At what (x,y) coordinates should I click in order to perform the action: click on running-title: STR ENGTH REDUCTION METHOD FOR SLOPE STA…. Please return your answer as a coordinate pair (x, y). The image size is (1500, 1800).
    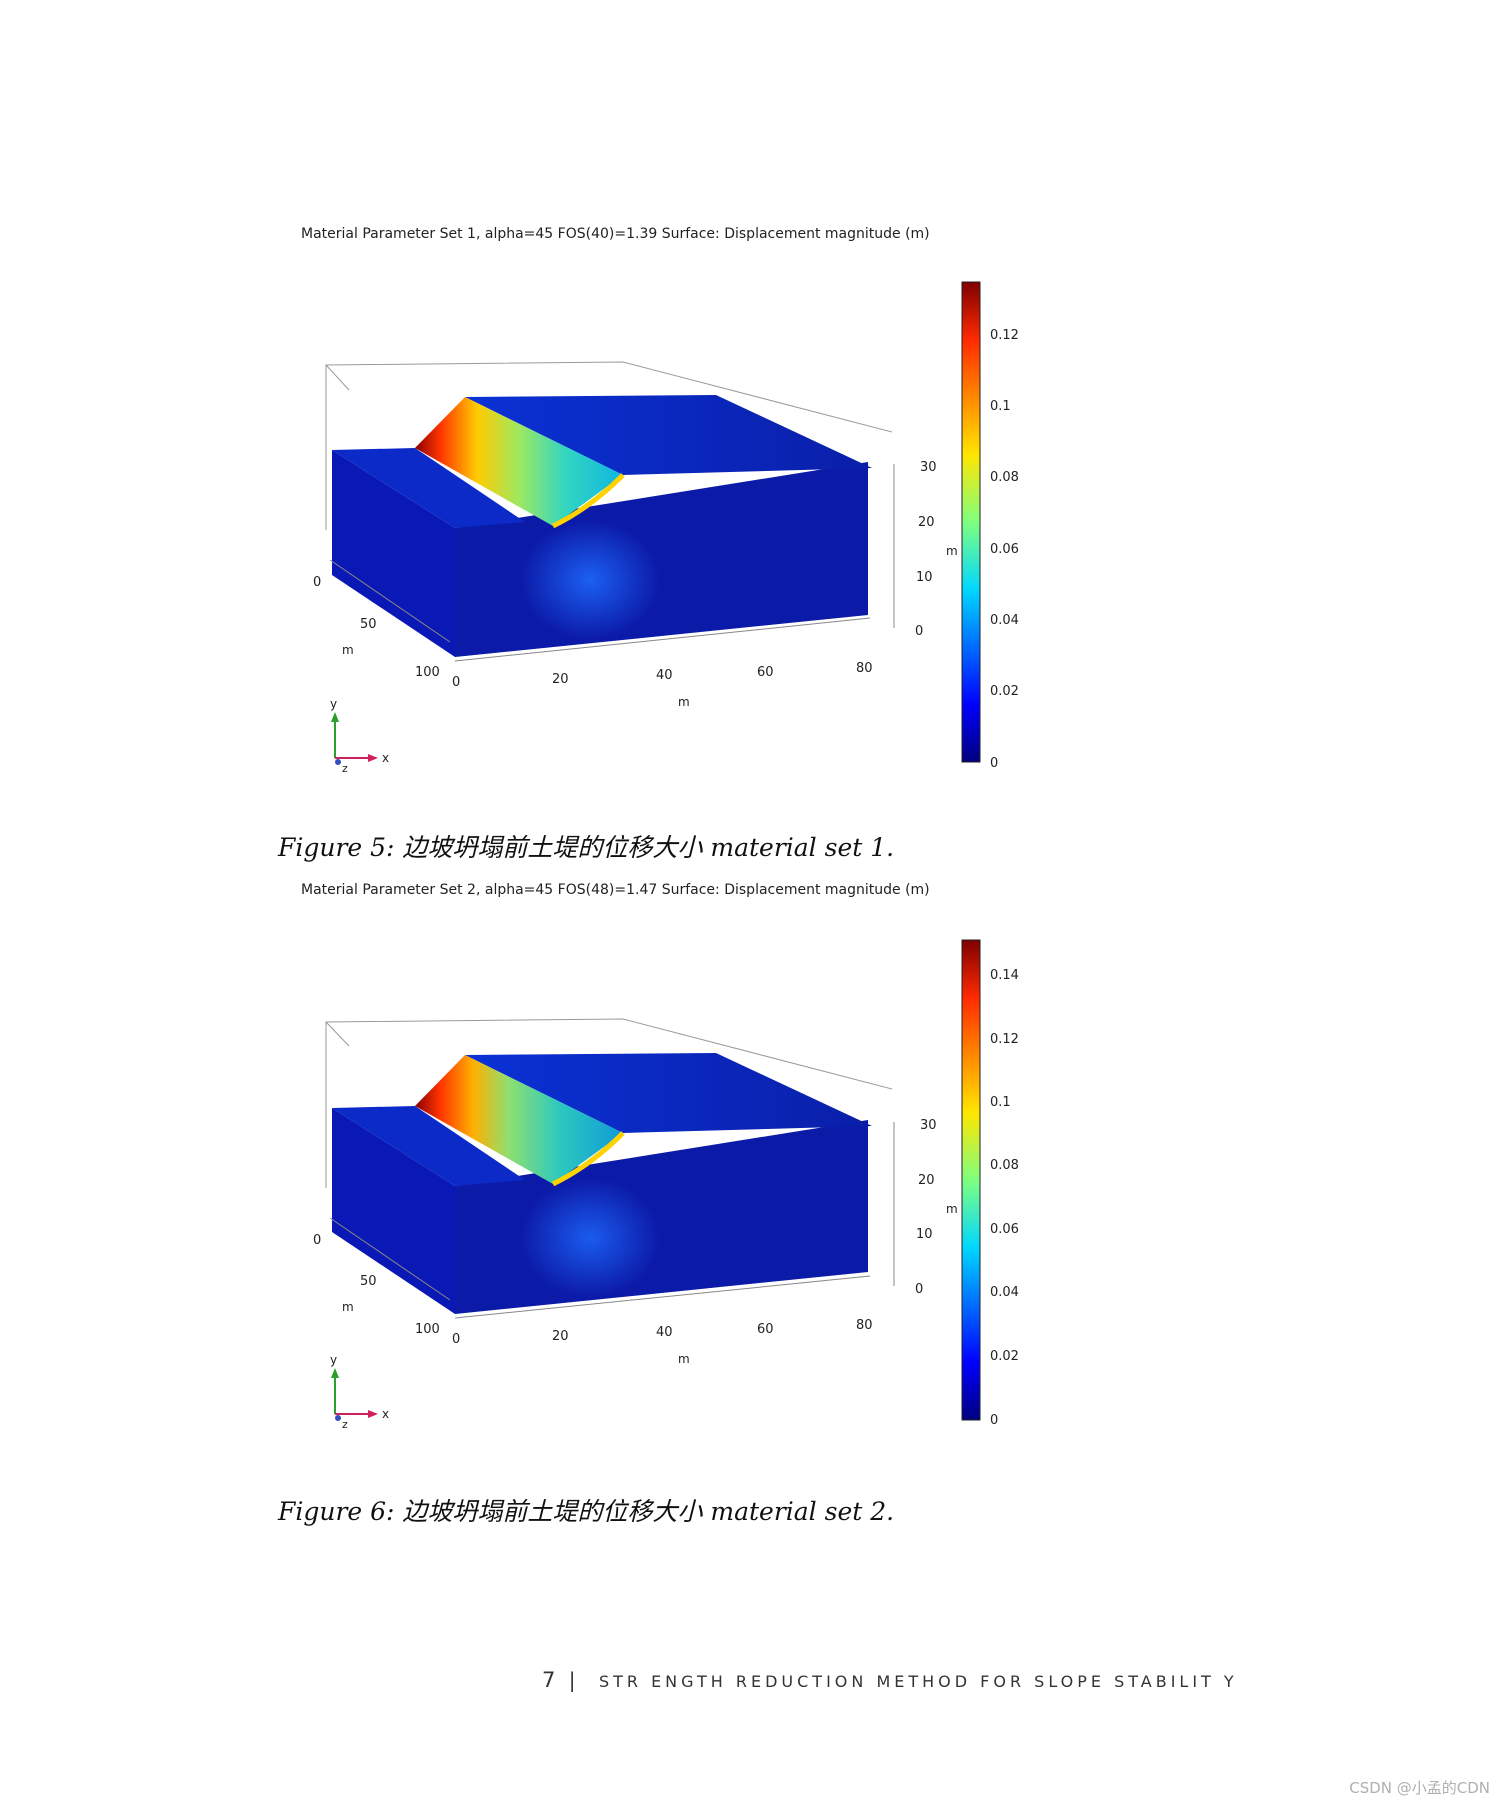
    Looking at the image, I should click on (918, 1681).